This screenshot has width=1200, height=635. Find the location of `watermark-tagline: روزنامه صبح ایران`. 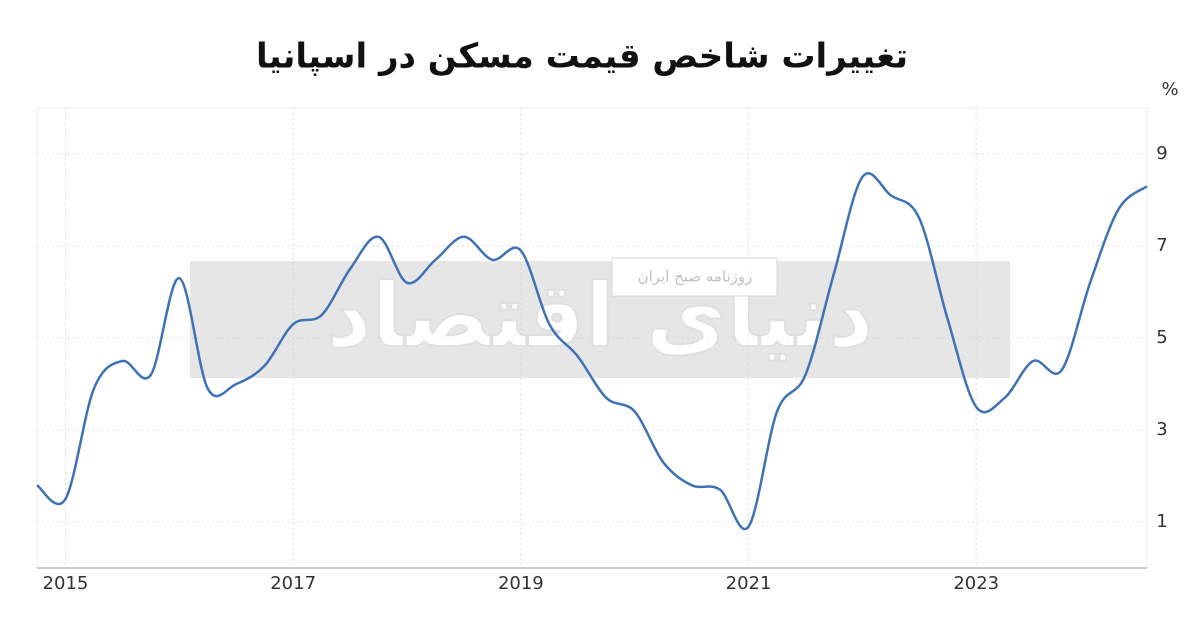

watermark-tagline: روزنامه صبح ایران is located at coordinates (695, 277).